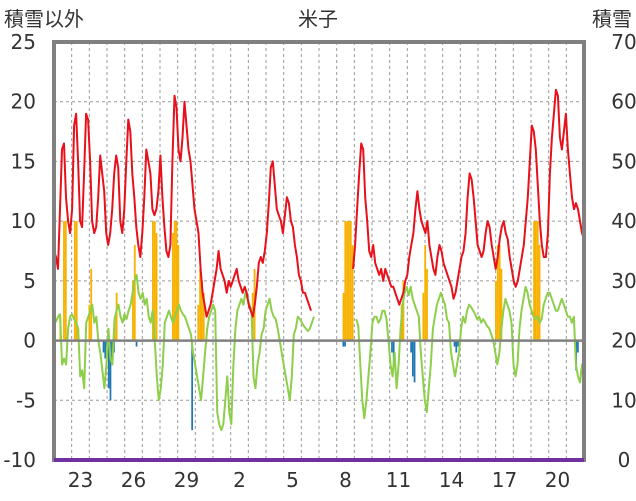 The height and width of the screenshot is (501, 636). What do you see at coordinates (623, 102) in the screenshot?
I see `right-tick-label: 60` at bounding box center [623, 102].